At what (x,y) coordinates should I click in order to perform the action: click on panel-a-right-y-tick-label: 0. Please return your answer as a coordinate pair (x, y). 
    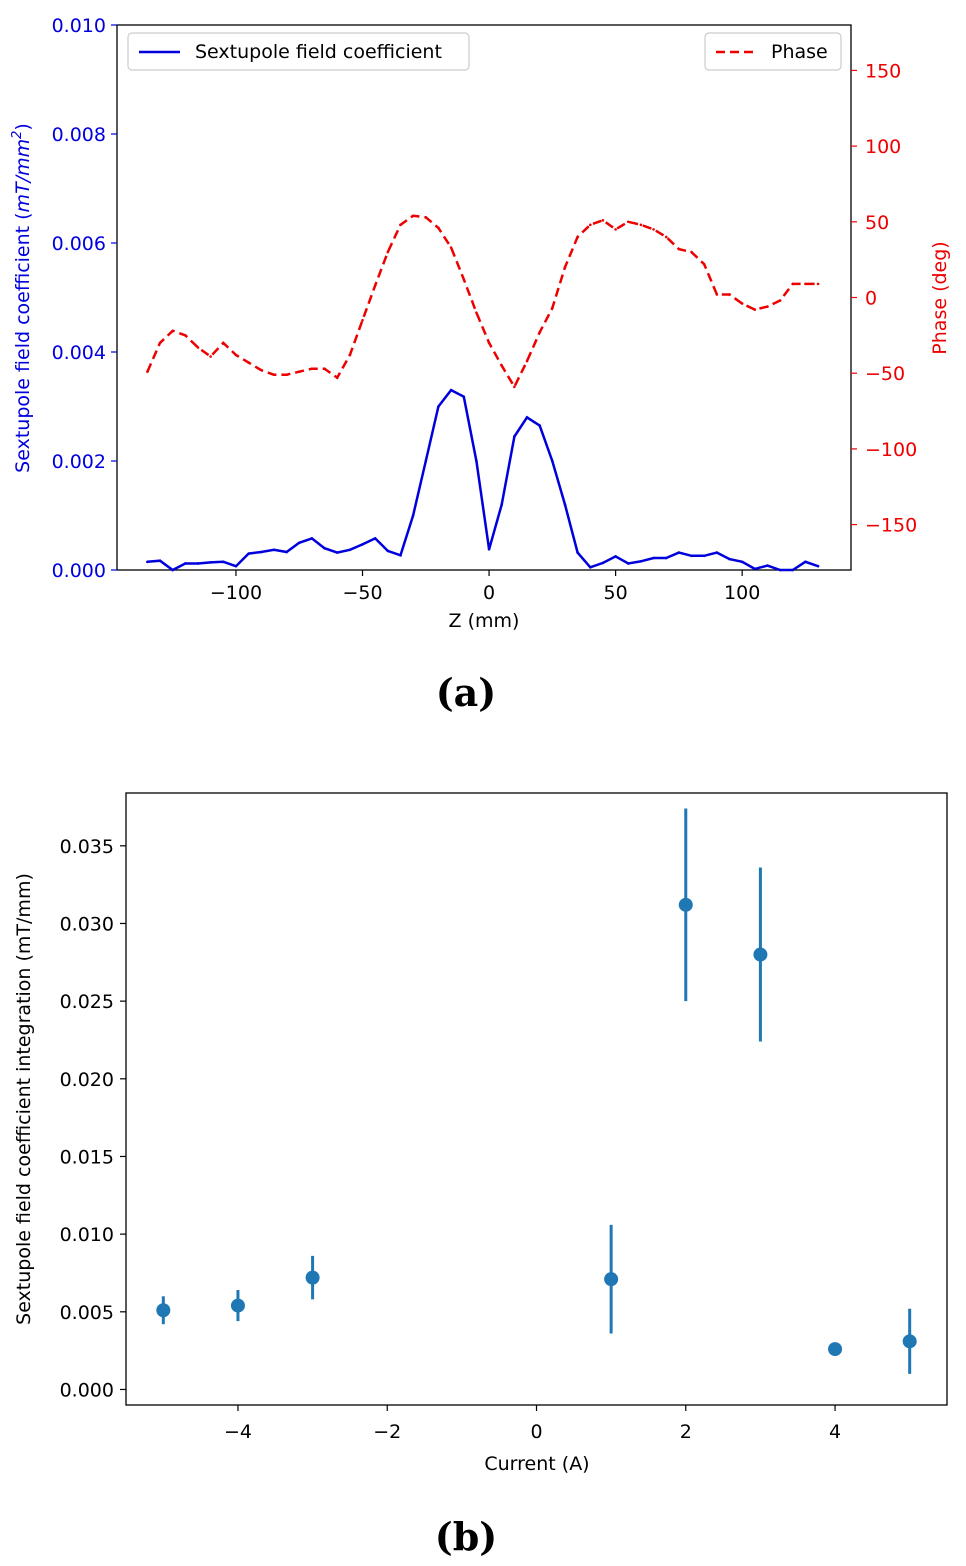
    Looking at the image, I should click on (871, 299).